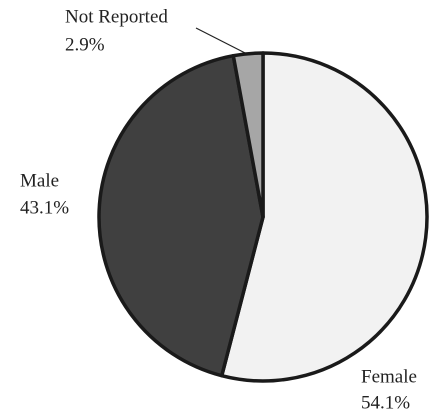  I want to click on slice-value-label: 54.1%, so click(385, 402).